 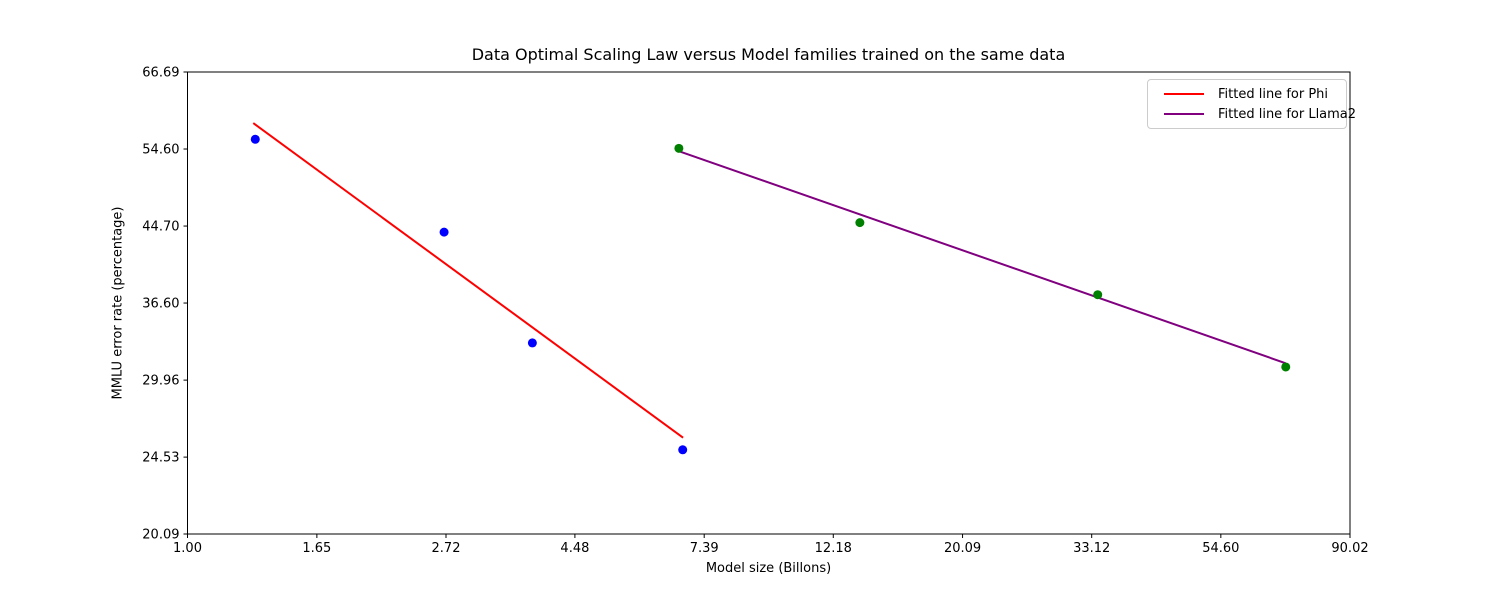 What do you see at coordinates (704, 548) in the screenshot?
I see `x-tick-label: 7.39` at bounding box center [704, 548].